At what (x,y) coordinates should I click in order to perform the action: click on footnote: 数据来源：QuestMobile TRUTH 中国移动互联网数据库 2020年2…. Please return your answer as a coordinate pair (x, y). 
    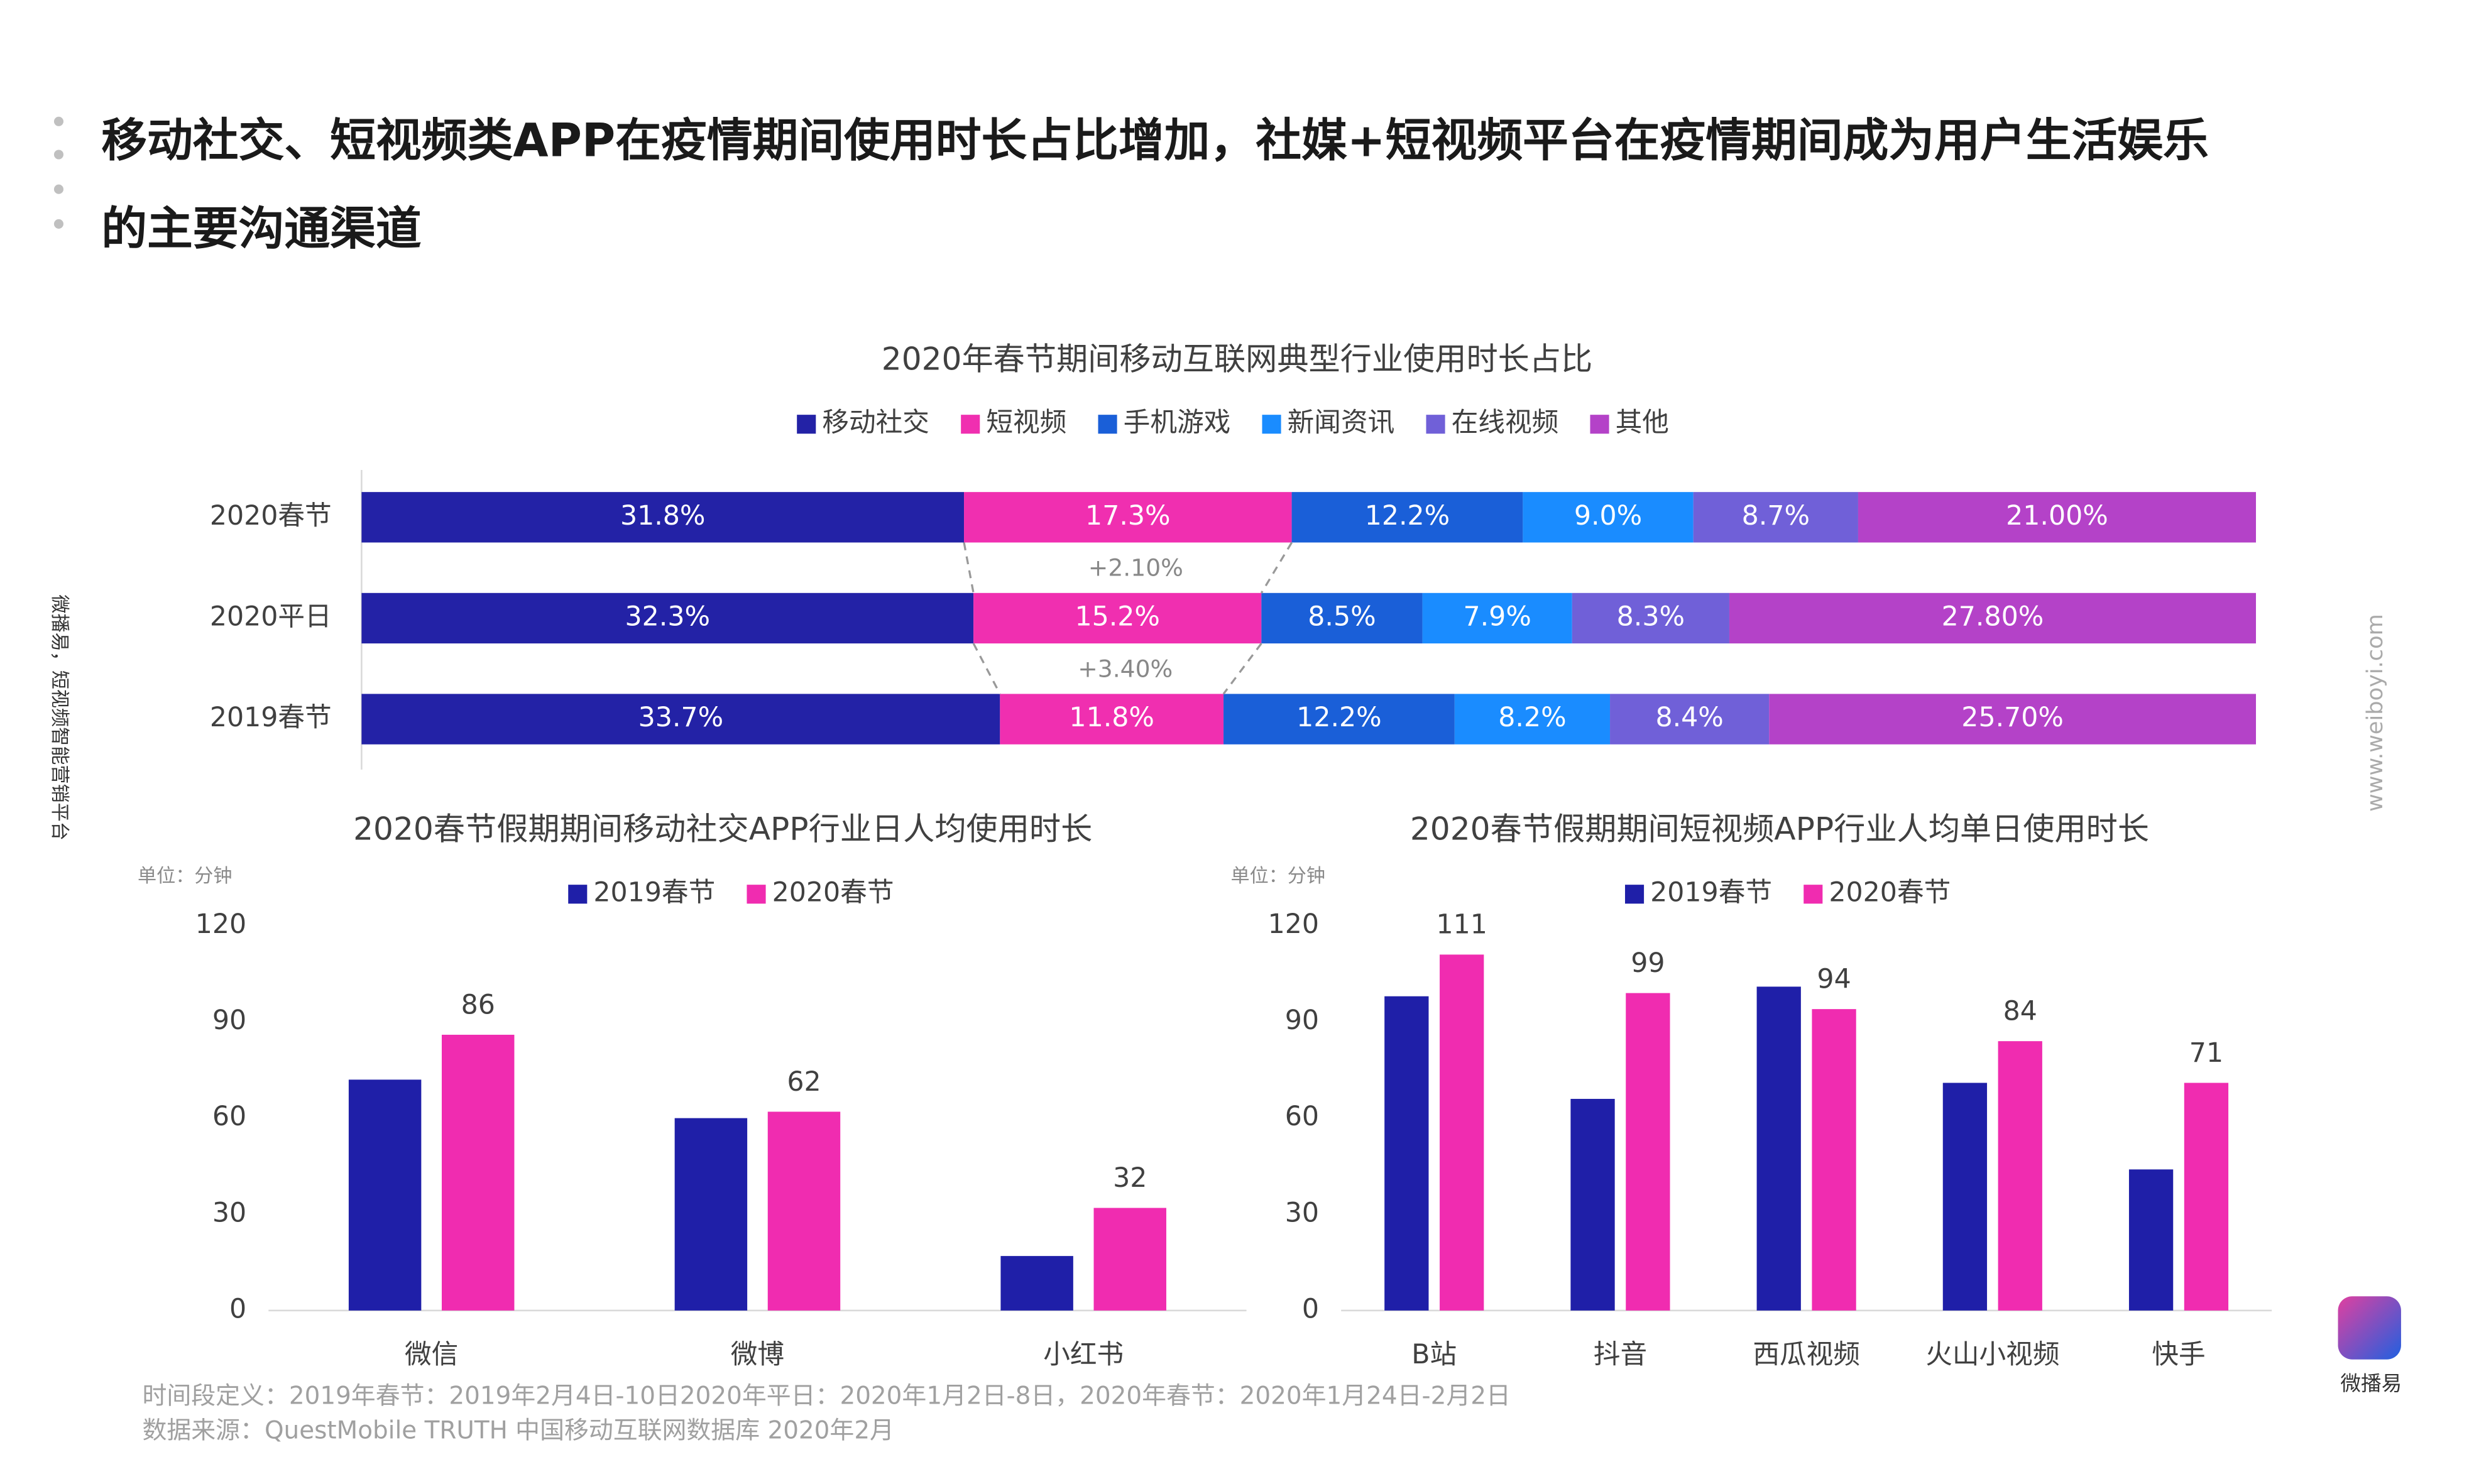
    Looking at the image, I should click on (518, 1431).